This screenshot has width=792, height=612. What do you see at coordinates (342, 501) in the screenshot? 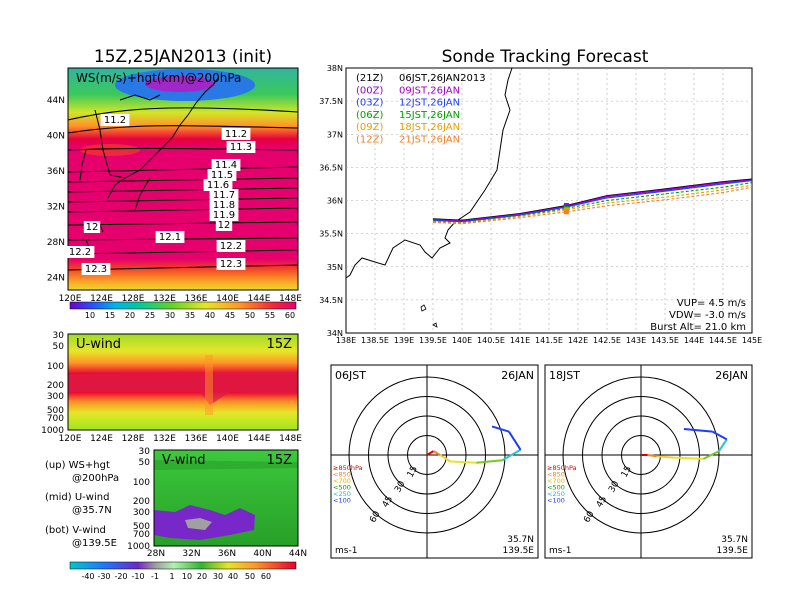
I see `hodo1-plegend-5: <100` at bounding box center [342, 501].